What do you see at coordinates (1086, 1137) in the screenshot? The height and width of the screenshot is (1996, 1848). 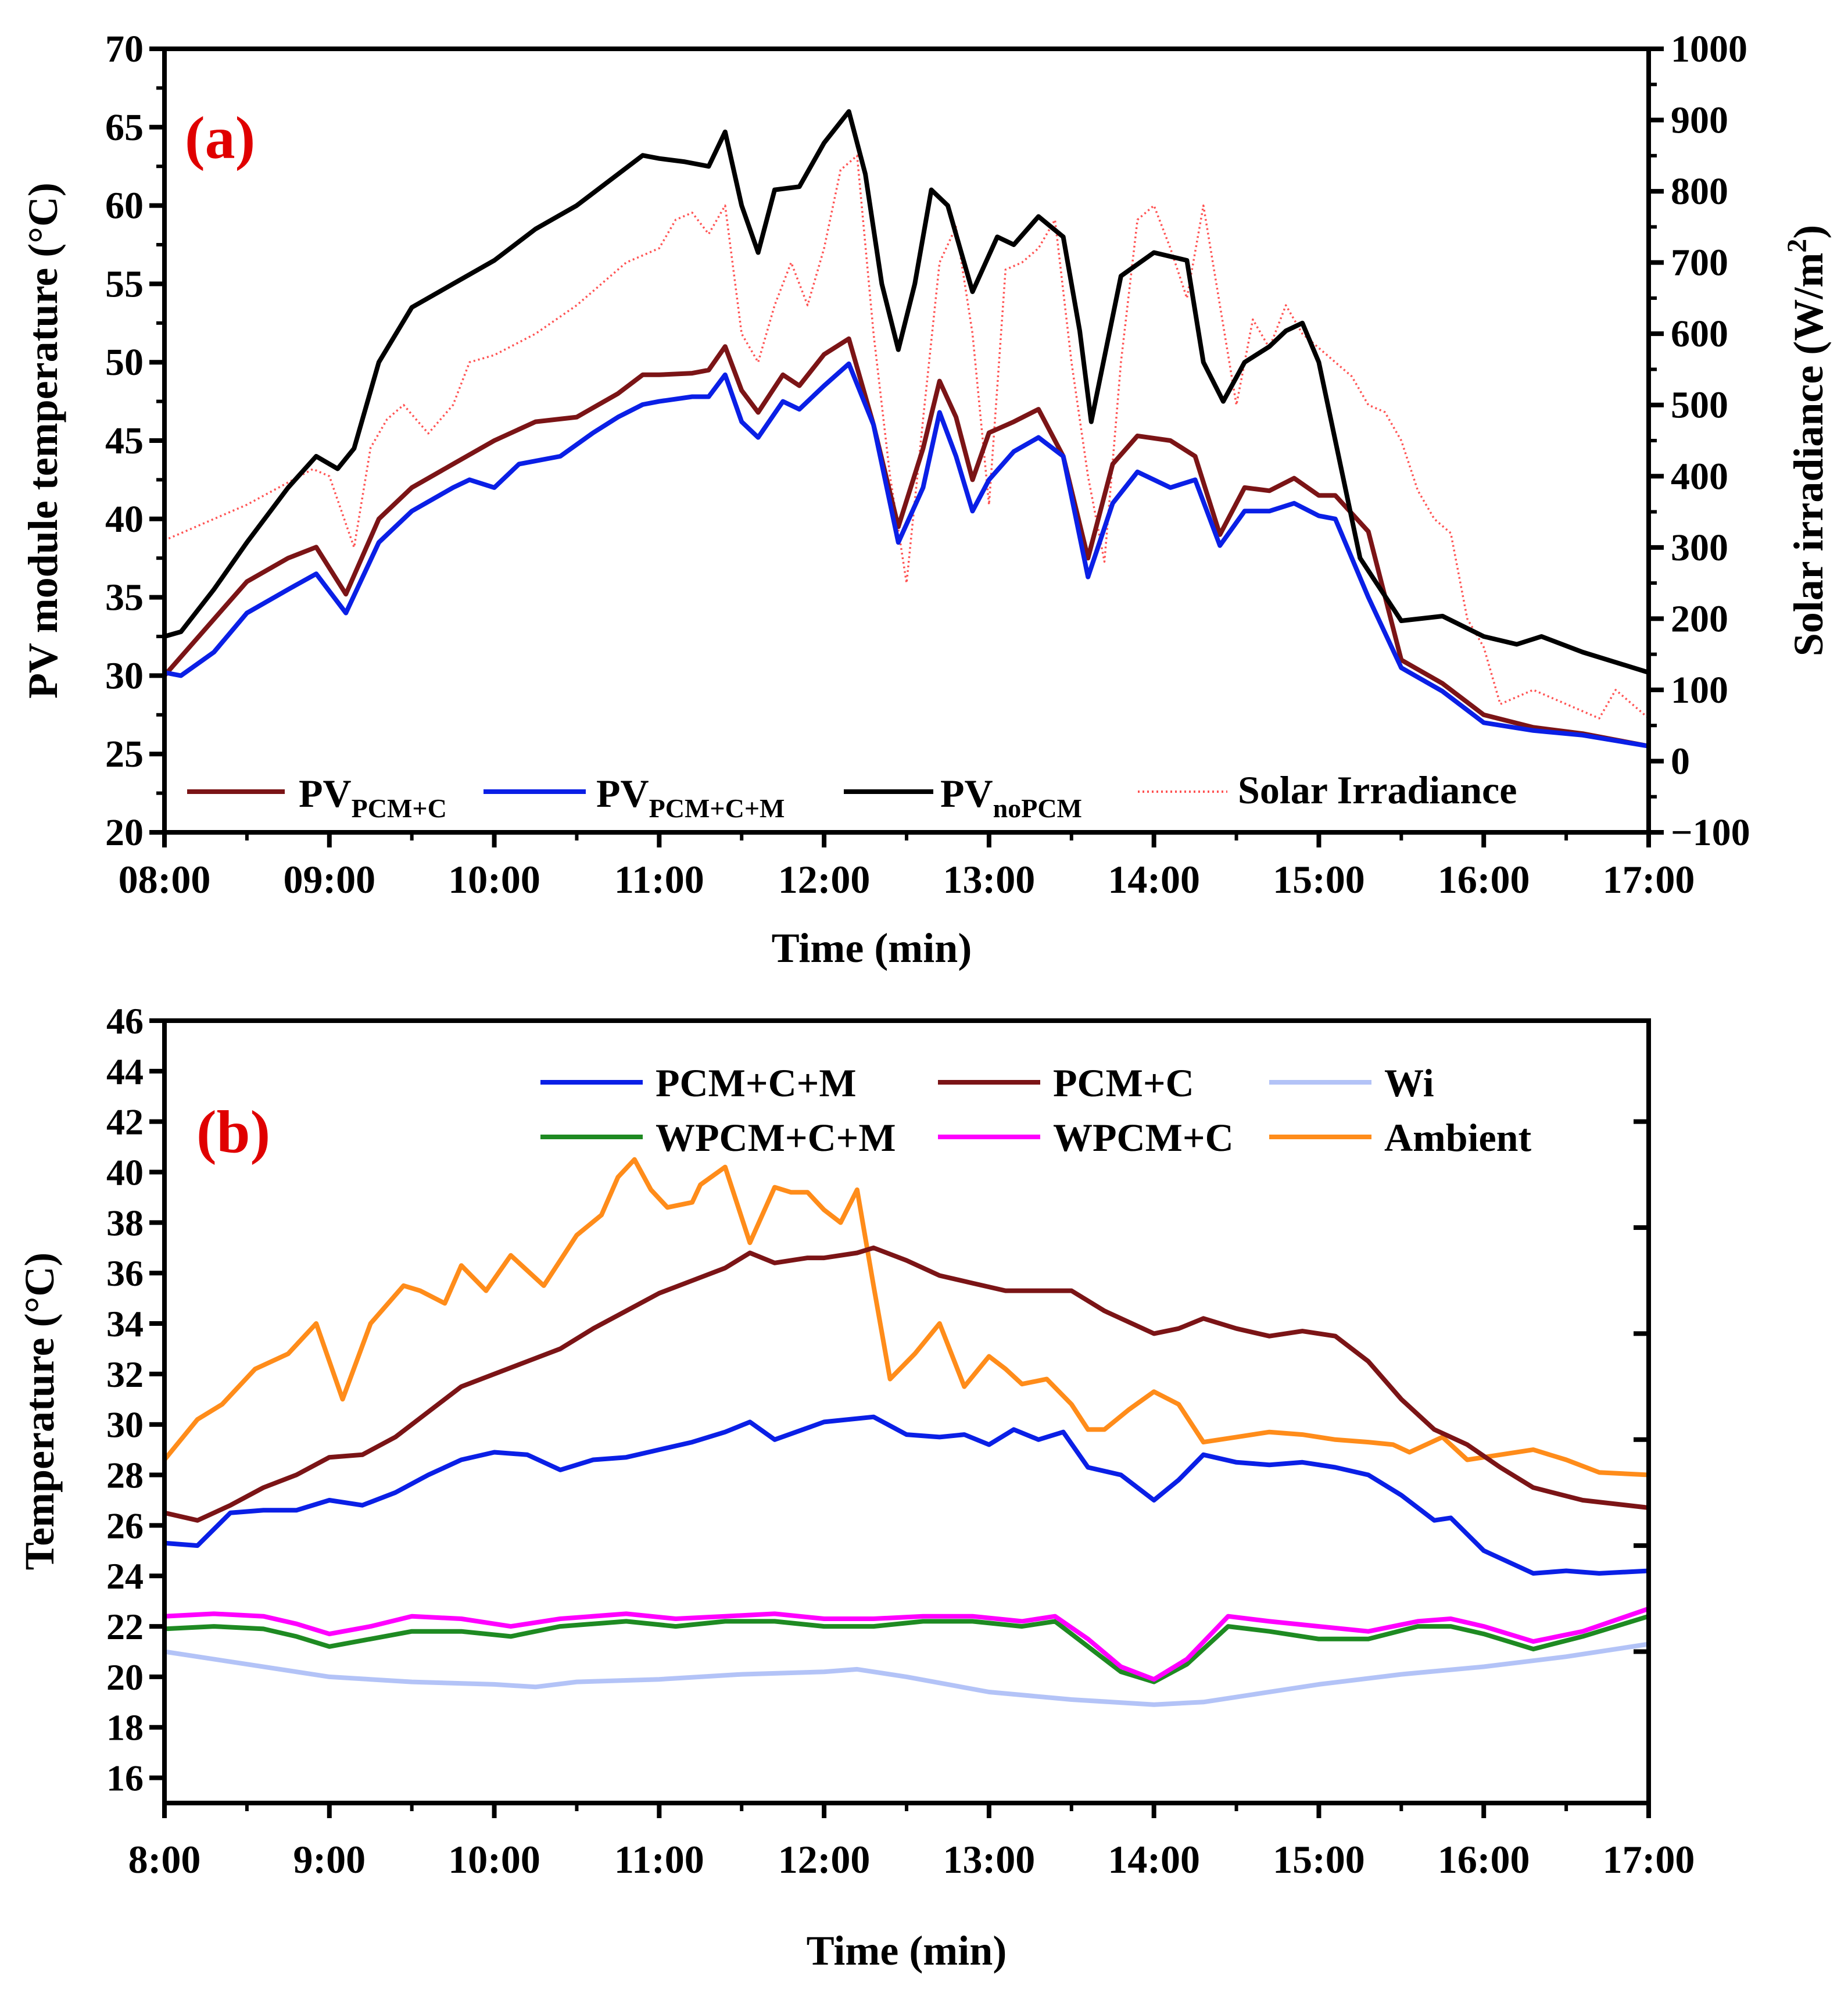 I see `legend-item-wpcm-c: WPCM+C` at bounding box center [1086, 1137].